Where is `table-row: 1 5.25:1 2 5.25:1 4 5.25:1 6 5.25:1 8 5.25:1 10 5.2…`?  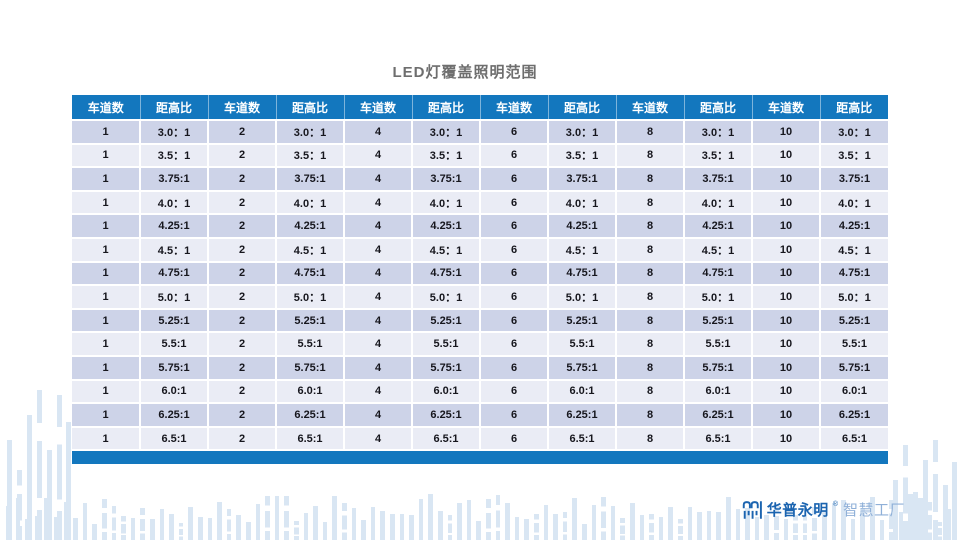 table-row: 1 5.25:1 2 5.25:1 4 5.25:1 6 5.25:1 8 5.25:1 10 5.2… is located at coordinates (480, 320).